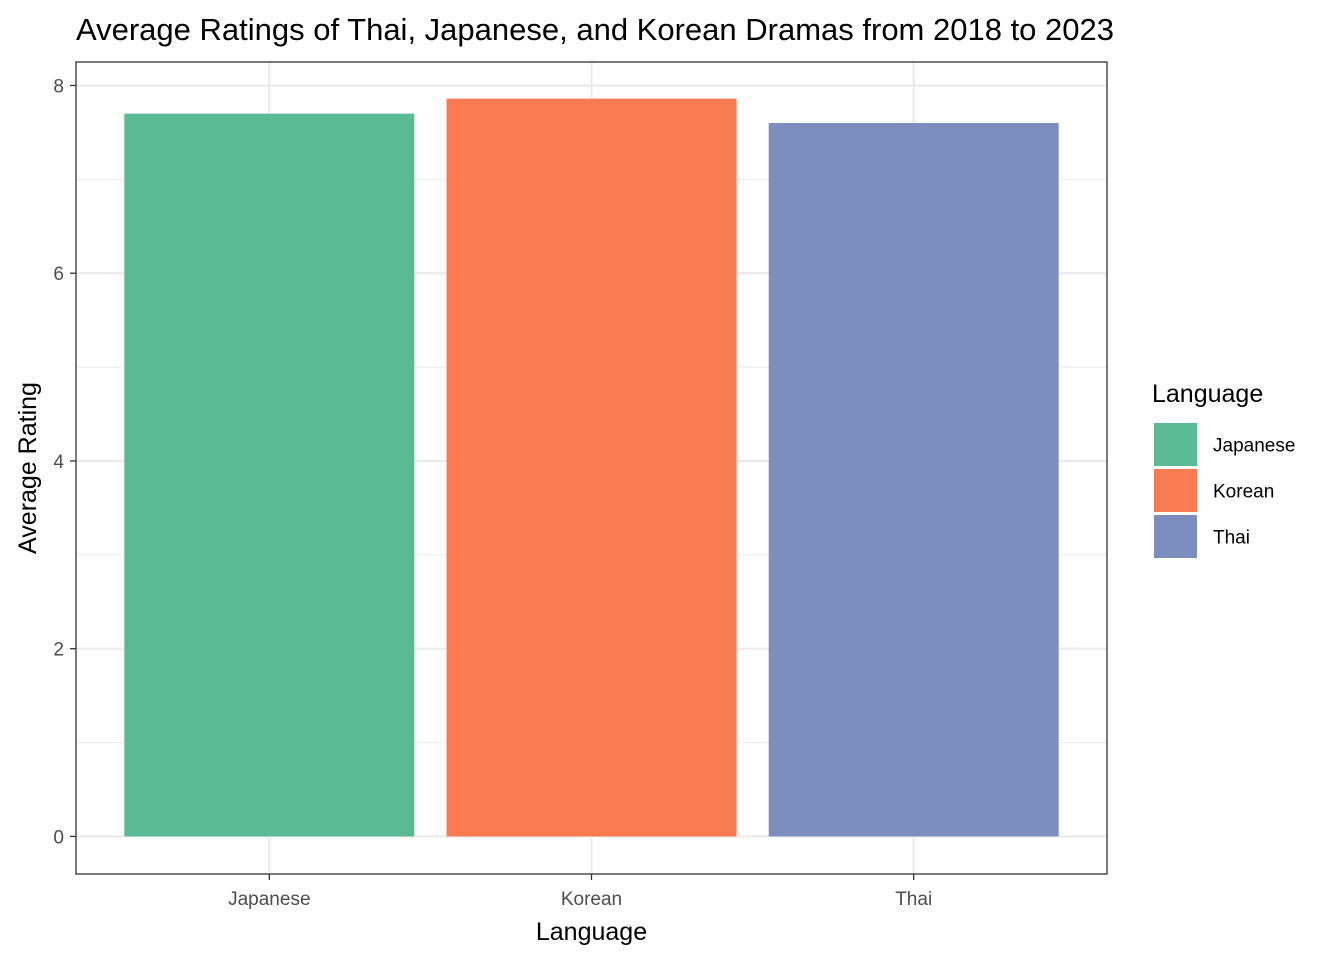 This screenshot has width=1344, height=960. Describe the element at coordinates (1175, 444) in the screenshot. I see `legend-key-japanese` at that location.